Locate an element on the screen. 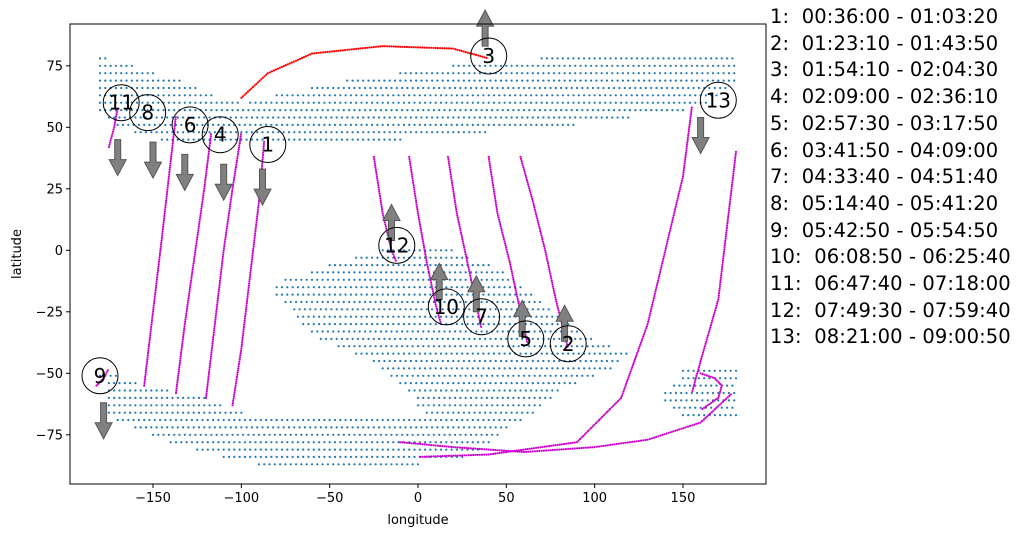 This screenshot has height=538, width=1034. track-label-text: 3 is located at coordinates (488, 56).